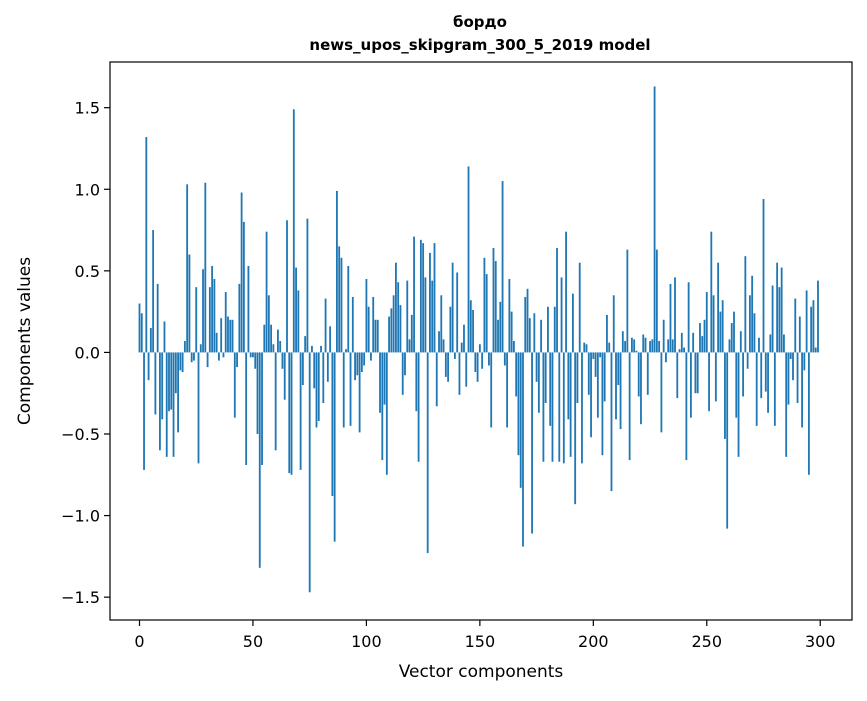 The height and width of the screenshot is (701, 867). I want to click on y-tick-label: −1.5, so click(80, 597).